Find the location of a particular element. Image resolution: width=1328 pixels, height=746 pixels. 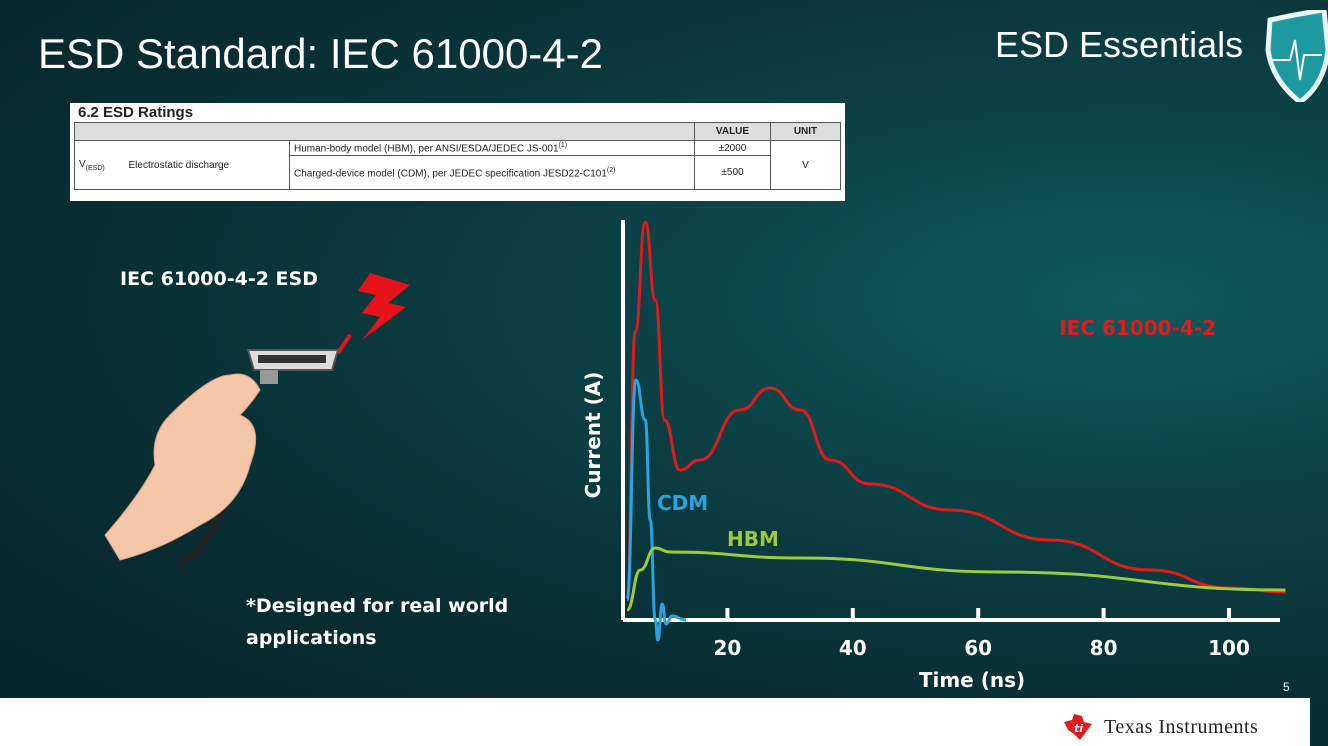

texas-instruments-logo-icon: ti is located at coordinates (1078, 727).